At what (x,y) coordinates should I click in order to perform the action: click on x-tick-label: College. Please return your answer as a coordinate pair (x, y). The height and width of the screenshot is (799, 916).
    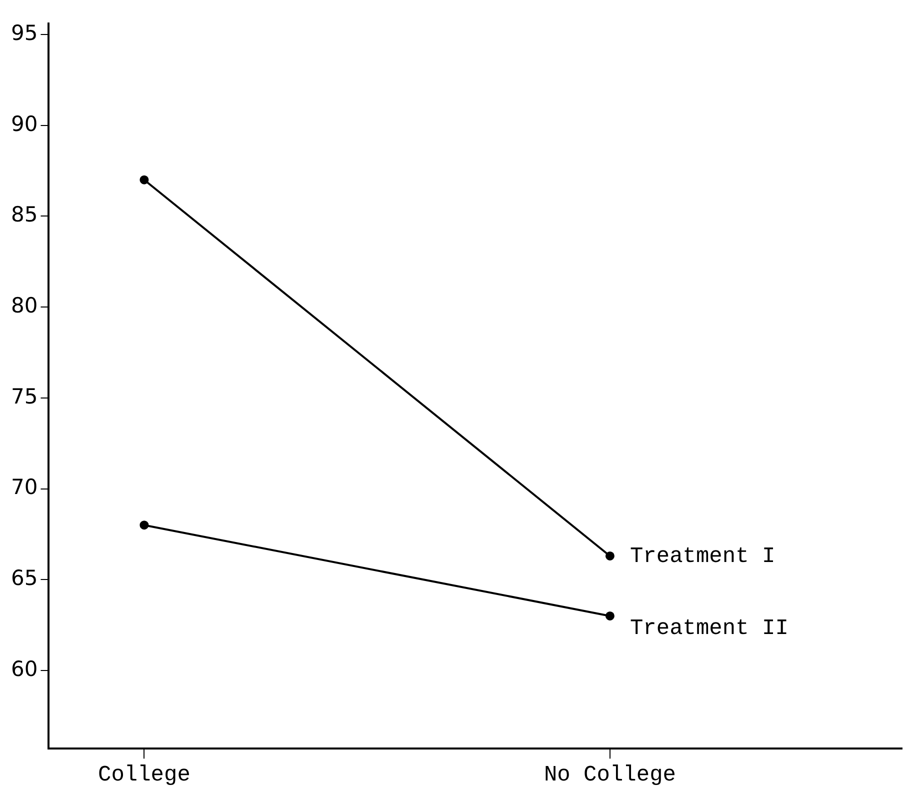
    Looking at the image, I should click on (144, 775).